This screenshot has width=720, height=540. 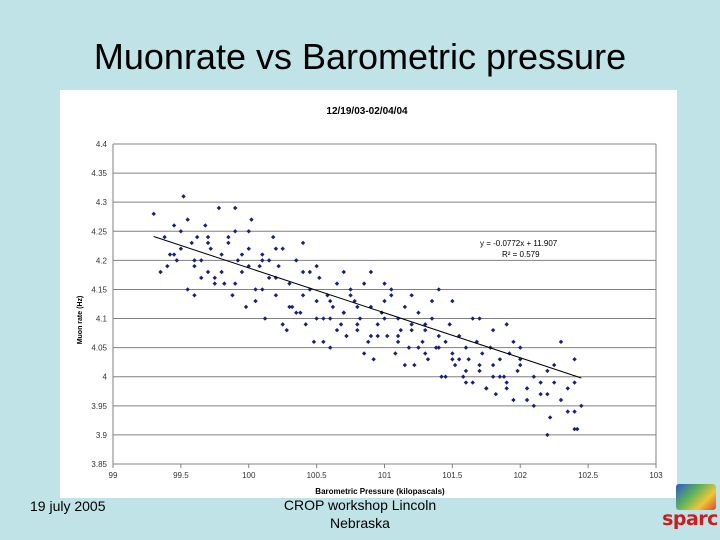 I want to click on y-axis-label: Muon rate (Hz), so click(x=80, y=320).